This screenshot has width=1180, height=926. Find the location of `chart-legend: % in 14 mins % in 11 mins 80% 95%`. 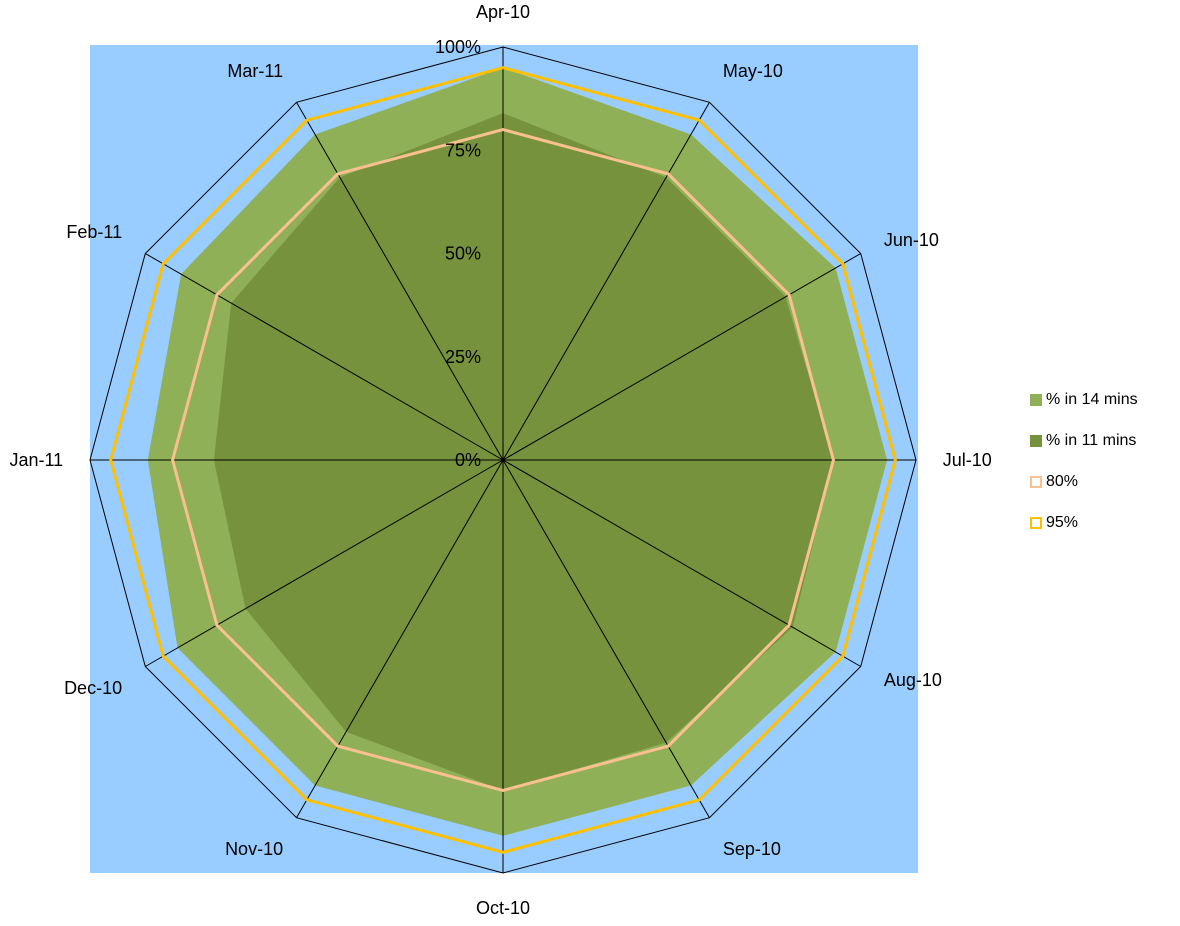

chart-legend: % in 14 mins % in 11 mins 80% 95% is located at coordinates (1084, 472).